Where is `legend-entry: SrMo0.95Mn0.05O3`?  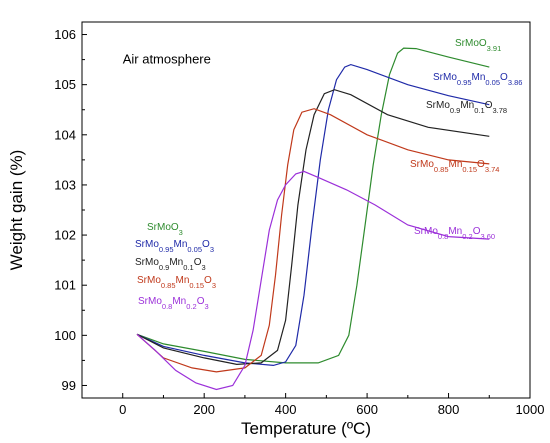
legend-entry: SrMo0.95Mn0.05O3 is located at coordinates (174, 246).